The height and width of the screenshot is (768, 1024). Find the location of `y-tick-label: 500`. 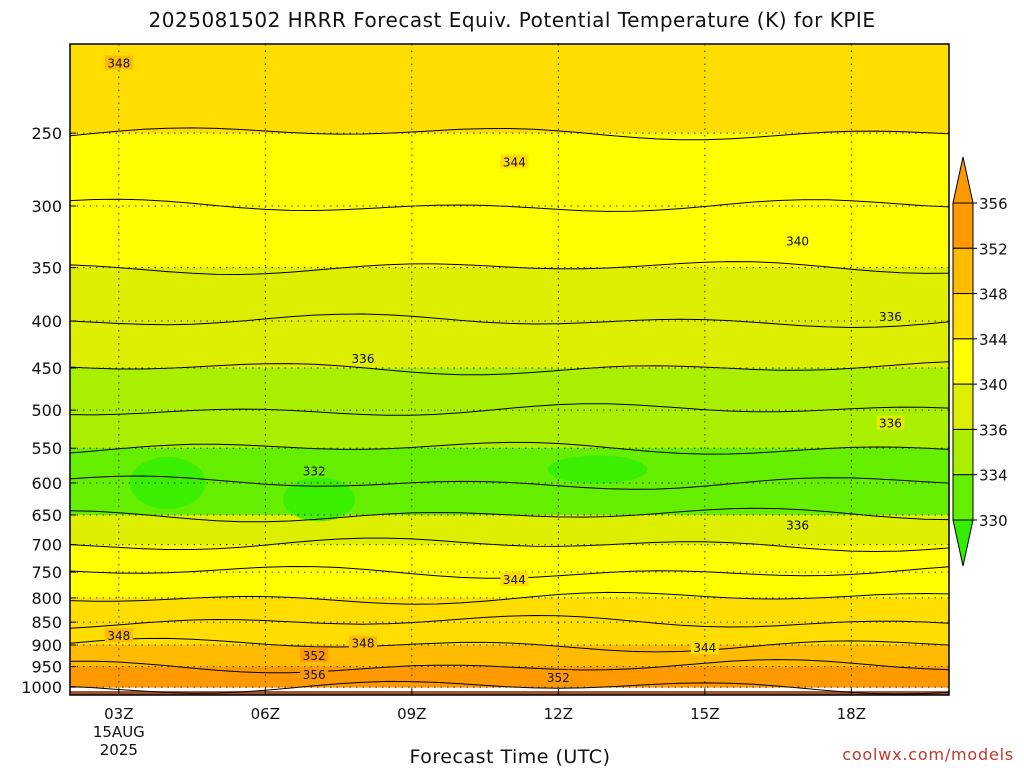

y-tick-label: 500 is located at coordinates (46, 410).